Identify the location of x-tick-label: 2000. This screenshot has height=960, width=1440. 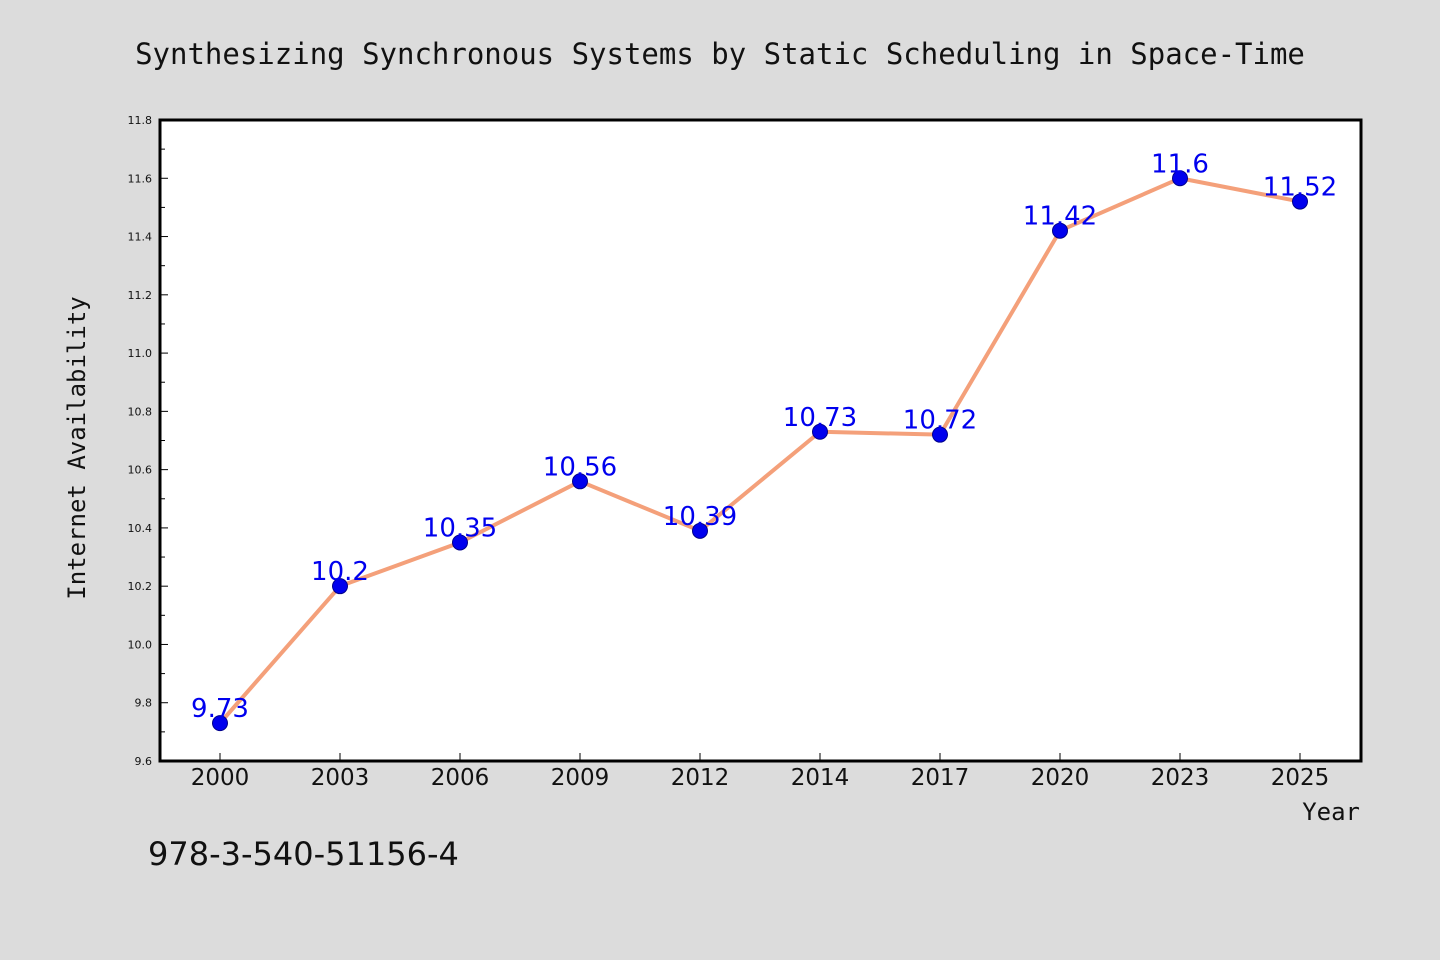
(220, 778).